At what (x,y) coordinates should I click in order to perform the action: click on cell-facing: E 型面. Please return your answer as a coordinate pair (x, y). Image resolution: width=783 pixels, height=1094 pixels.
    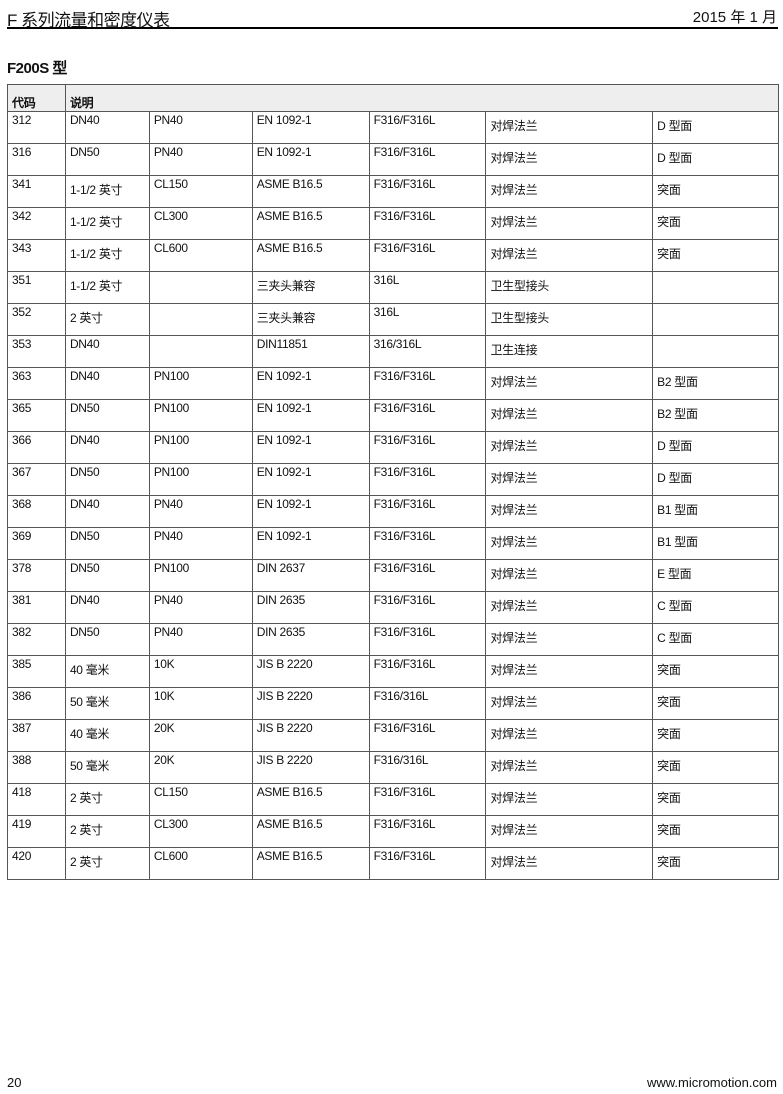
    Looking at the image, I should click on (715, 575).